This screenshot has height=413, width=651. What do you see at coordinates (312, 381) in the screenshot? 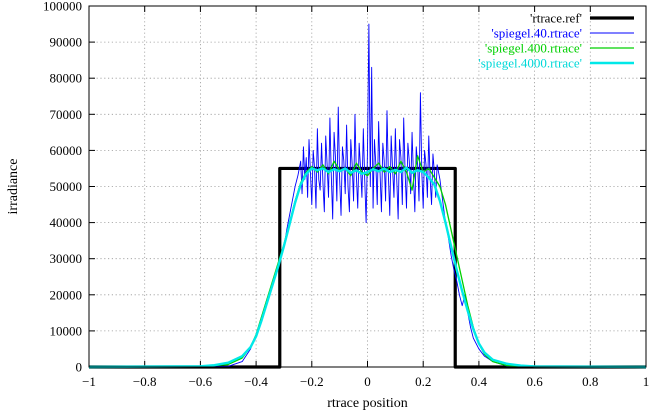
I see `x-tick-label: −0.2` at bounding box center [312, 381].